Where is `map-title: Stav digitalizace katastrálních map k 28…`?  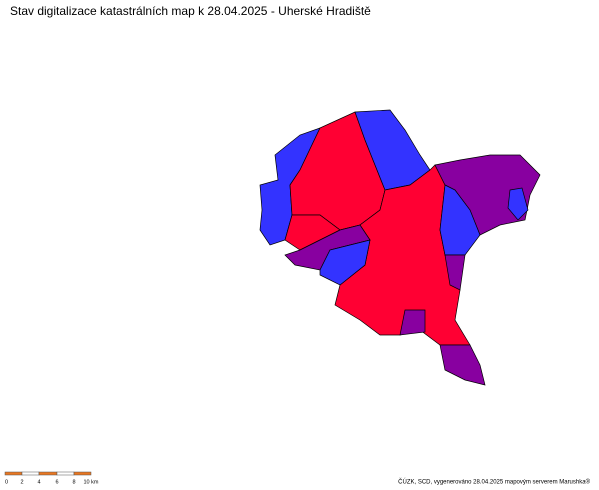 map-title: Stav digitalizace katastrálních map k 28… is located at coordinates (190, 11).